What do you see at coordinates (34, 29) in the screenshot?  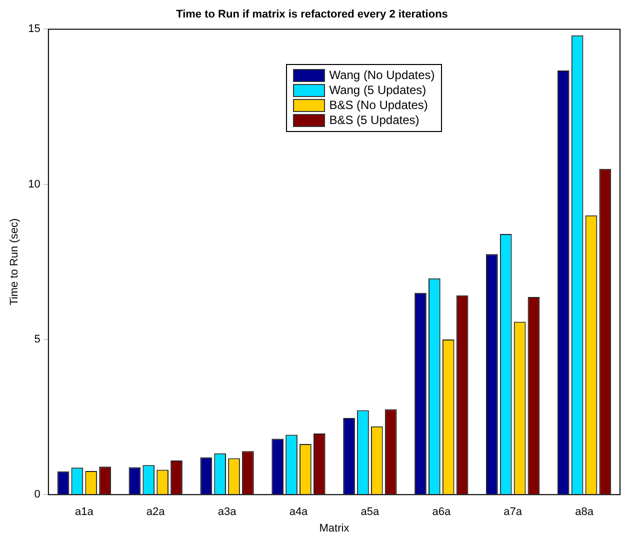 I see `y-tick-label: 15` at bounding box center [34, 29].